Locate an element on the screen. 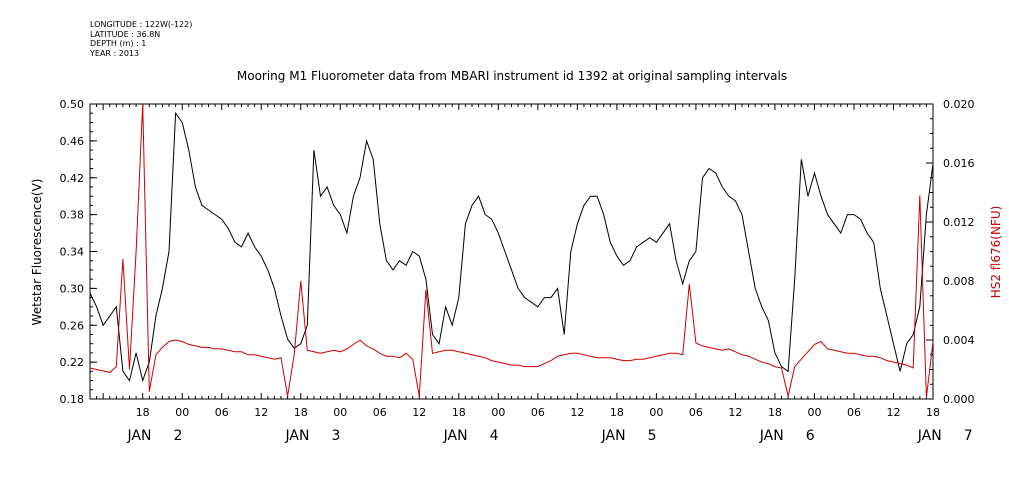 The width and height of the screenshot is (1009, 504). y-tick-label-left: 0.38 is located at coordinates (72, 215).